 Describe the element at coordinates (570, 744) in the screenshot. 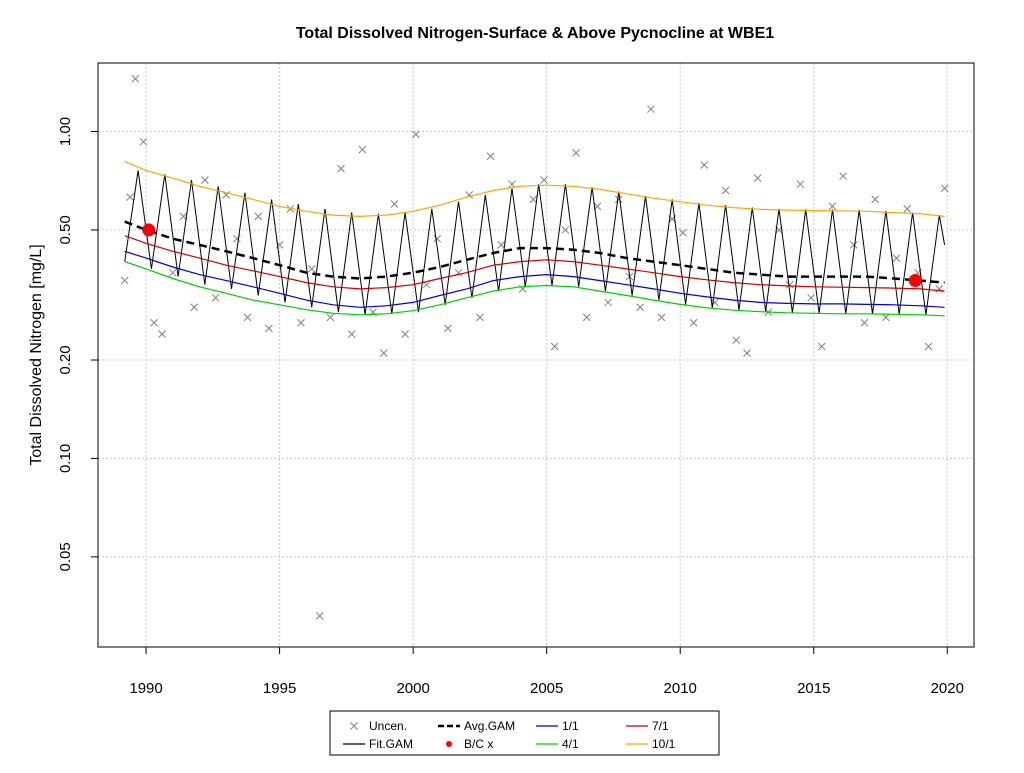

I see `legend-label: 4/1` at that location.